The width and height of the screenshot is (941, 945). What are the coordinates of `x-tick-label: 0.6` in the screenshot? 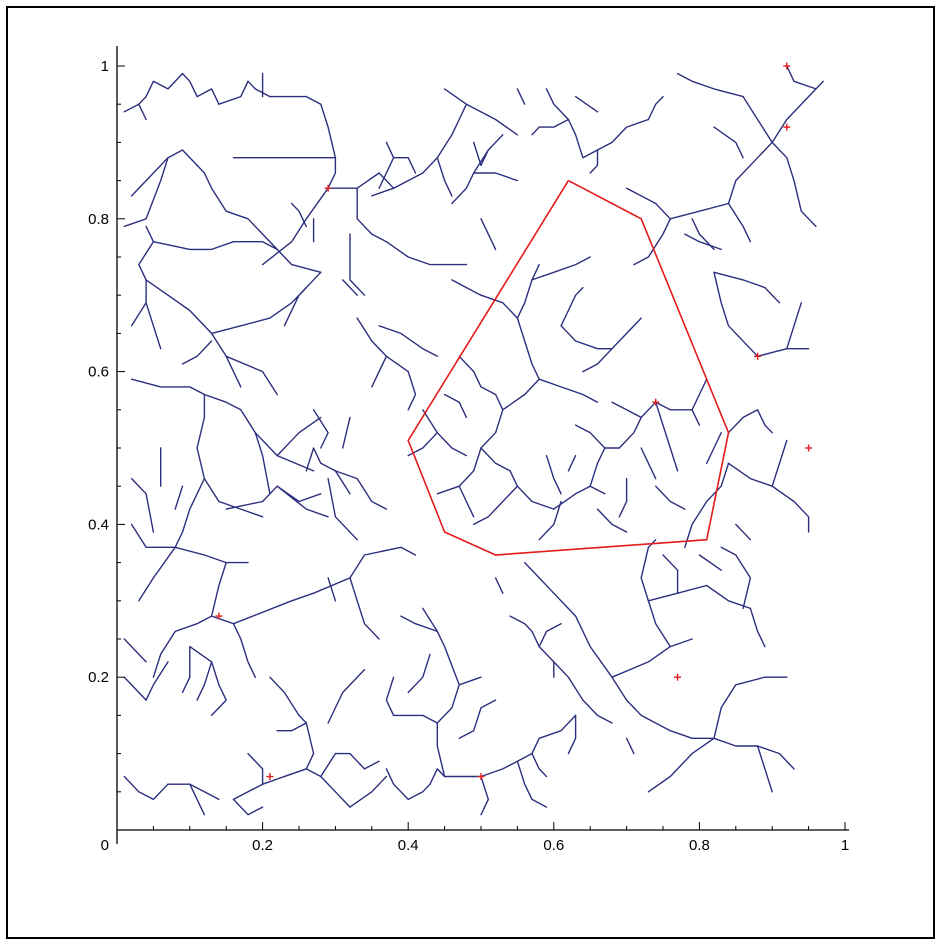 It's located at (553, 845).